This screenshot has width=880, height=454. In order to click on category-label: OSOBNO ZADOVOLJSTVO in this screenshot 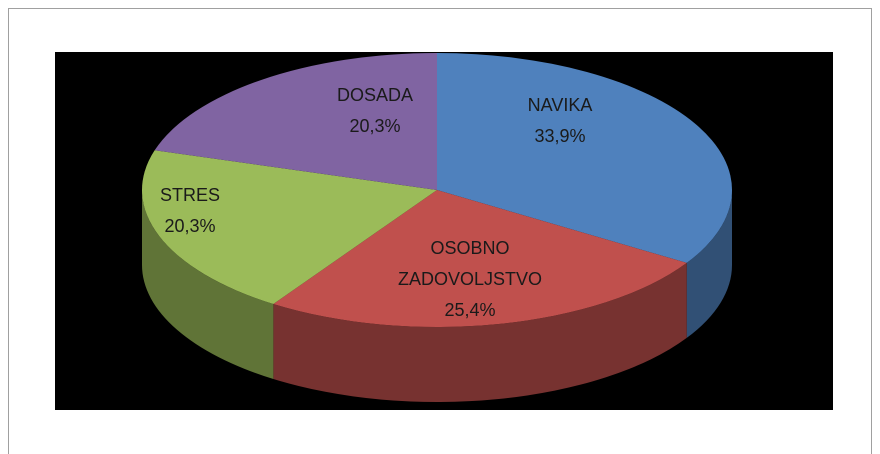, I will do `click(470, 263)`.